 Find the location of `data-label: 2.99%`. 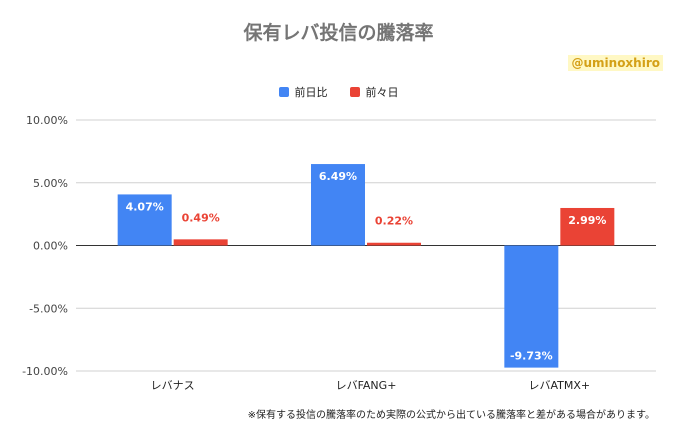

data-label: 2.99% is located at coordinates (587, 220).